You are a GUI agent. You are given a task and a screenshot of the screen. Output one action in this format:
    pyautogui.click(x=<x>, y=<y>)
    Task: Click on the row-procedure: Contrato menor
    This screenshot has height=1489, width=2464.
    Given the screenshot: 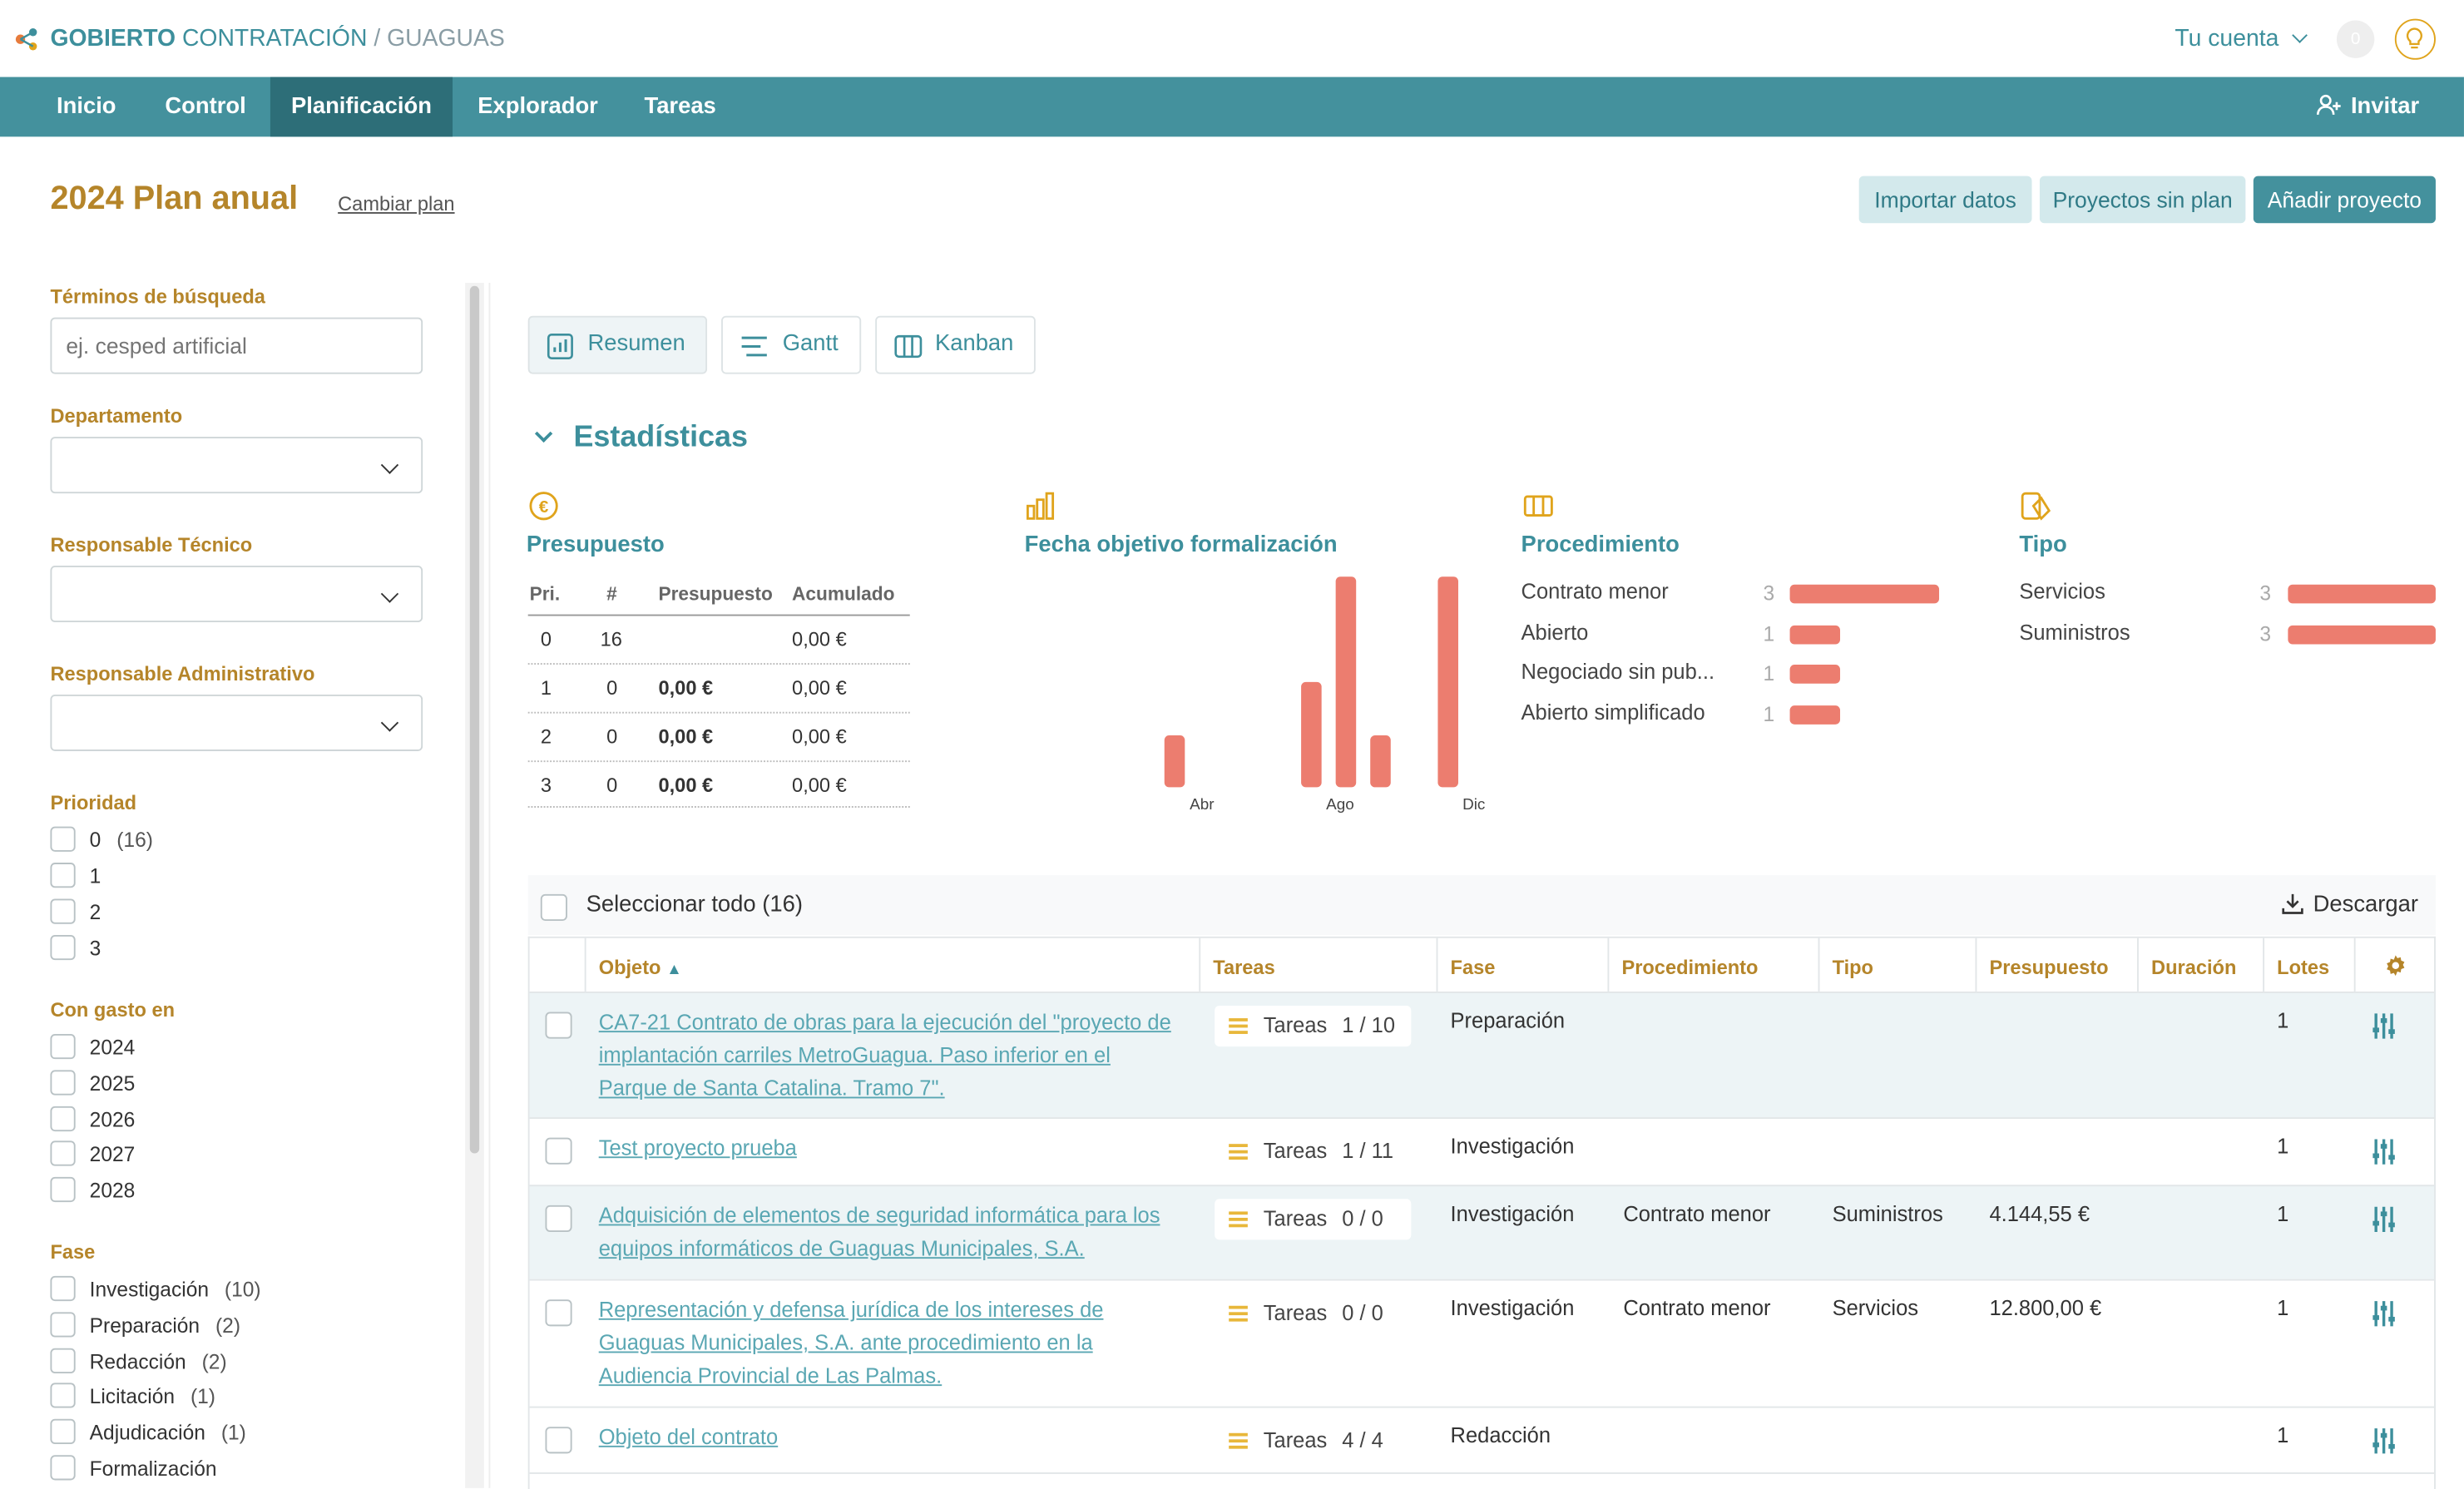 What is the action you would take?
    pyautogui.click(x=1697, y=1308)
    